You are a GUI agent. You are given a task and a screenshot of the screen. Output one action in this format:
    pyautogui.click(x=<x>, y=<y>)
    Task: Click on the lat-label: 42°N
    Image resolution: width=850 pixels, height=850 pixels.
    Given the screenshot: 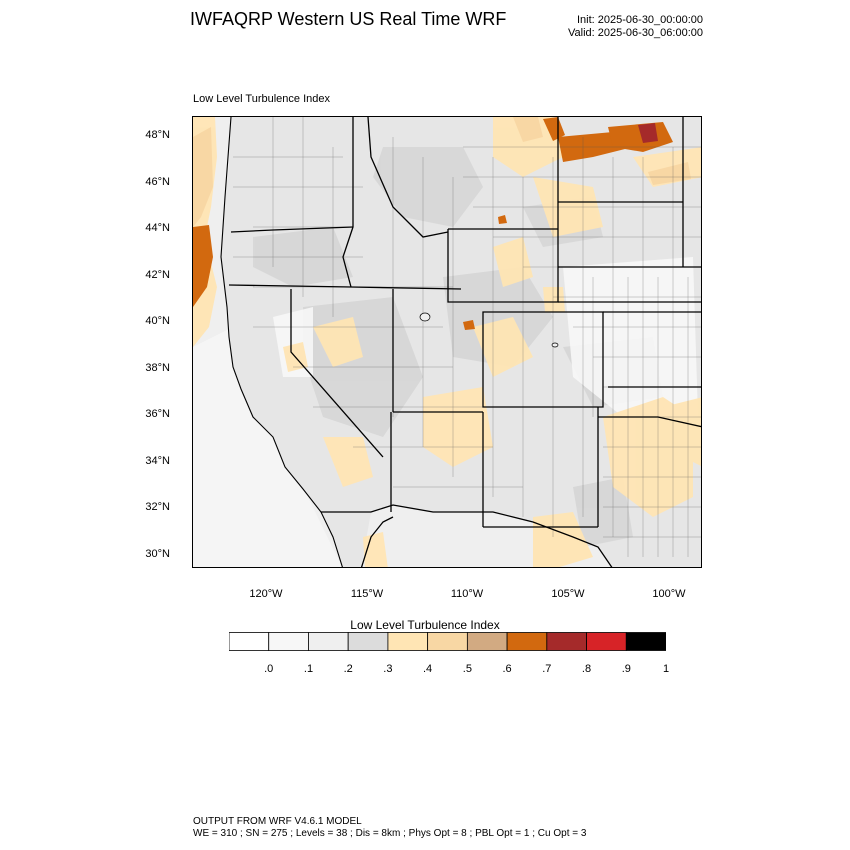 What is the action you would take?
    pyautogui.click(x=157, y=275)
    